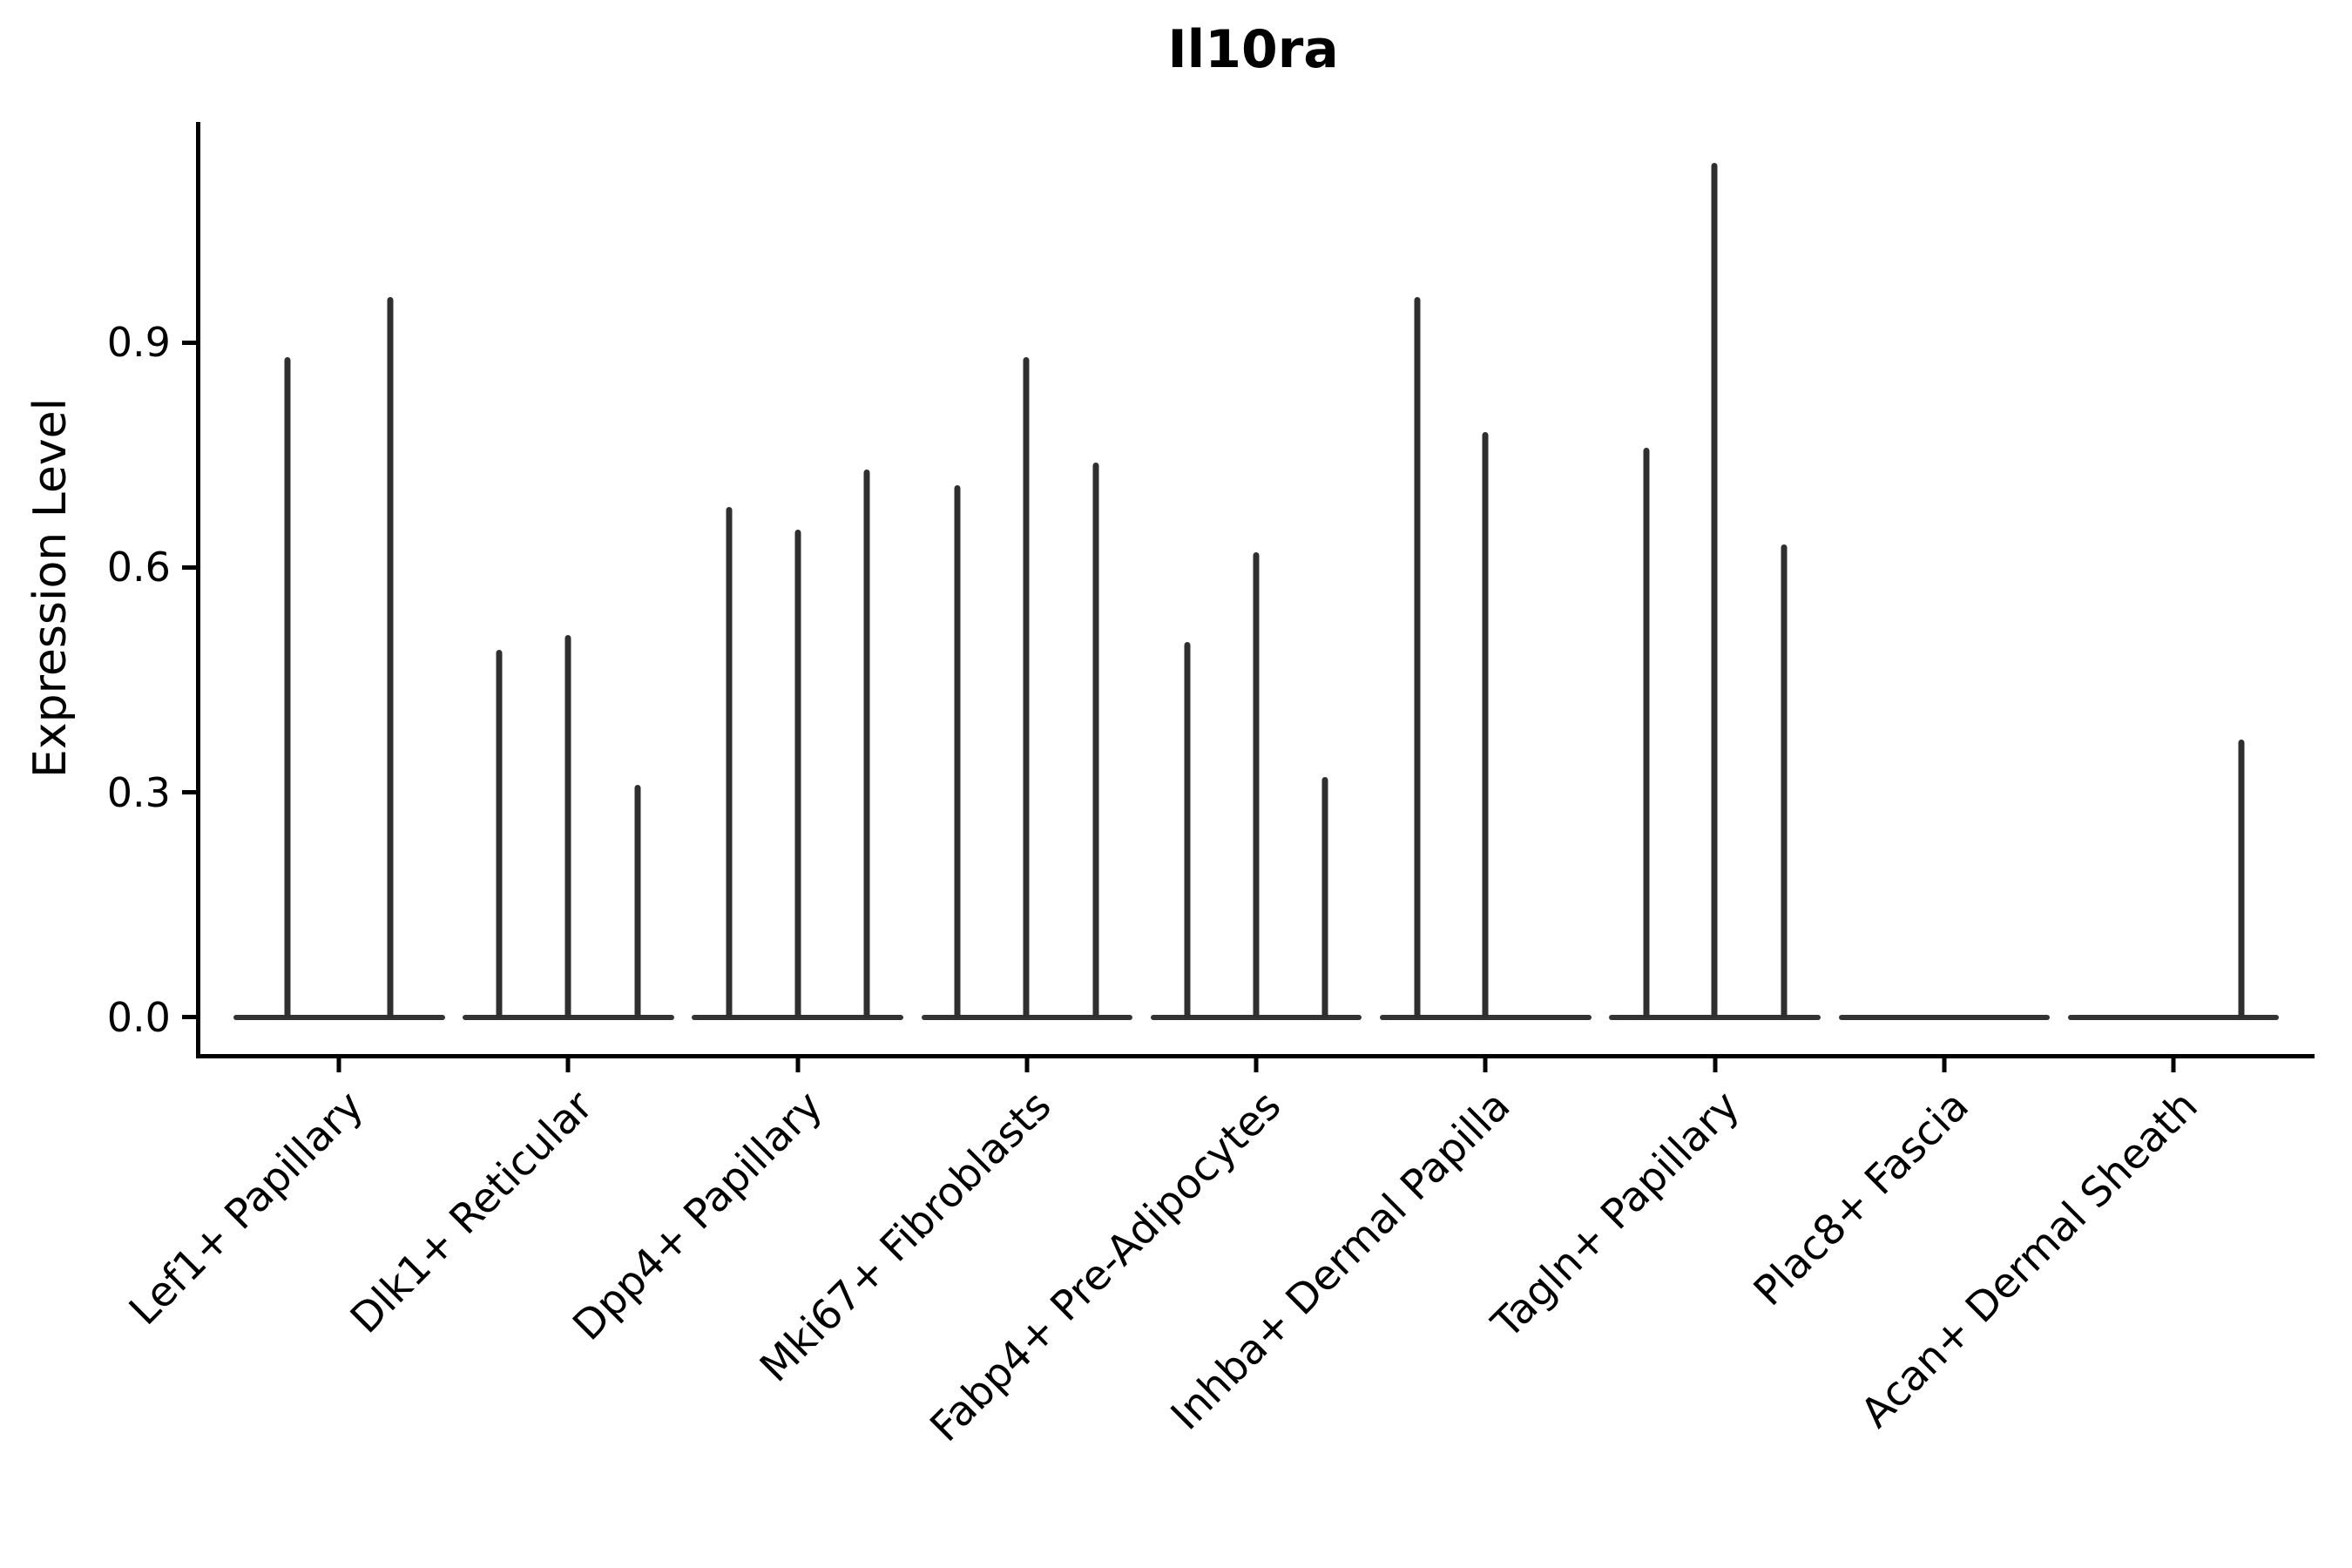 The width and height of the screenshot is (2352, 1568). What do you see at coordinates (697, 1215) in the screenshot?
I see `x-axis-label: Dpp4+ Papillary` at bounding box center [697, 1215].